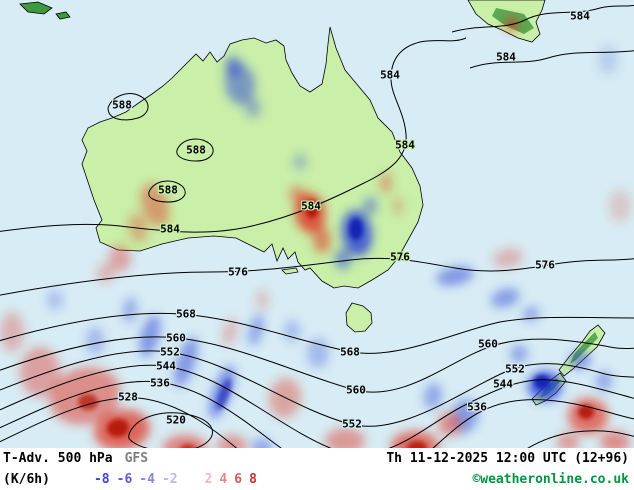  I want to click on scale-value: -6, so click(124, 479).